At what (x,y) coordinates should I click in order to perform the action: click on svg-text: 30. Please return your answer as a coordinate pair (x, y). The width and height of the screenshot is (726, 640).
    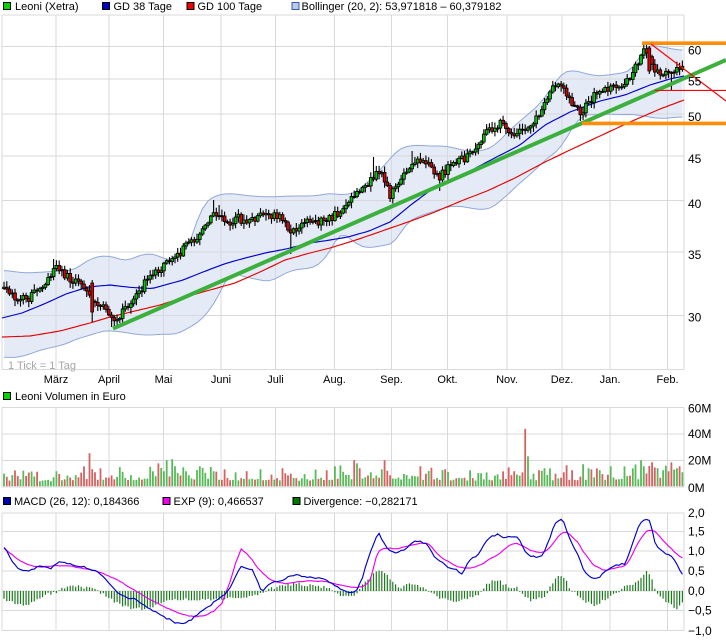
    Looking at the image, I should click on (695, 318).